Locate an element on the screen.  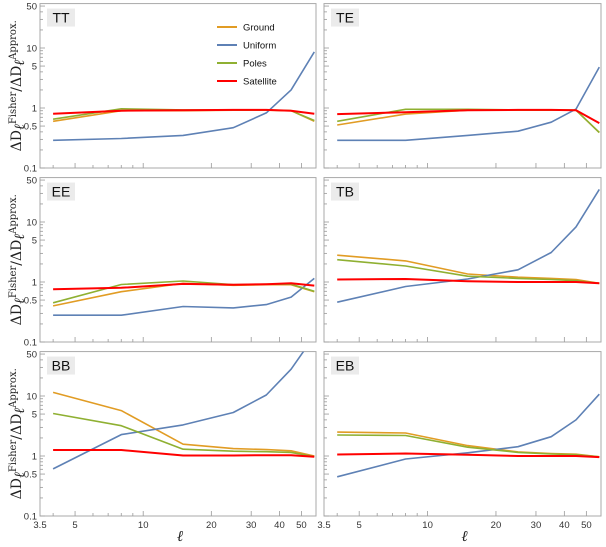
legend-label: Poles is located at coordinates (255, 64).